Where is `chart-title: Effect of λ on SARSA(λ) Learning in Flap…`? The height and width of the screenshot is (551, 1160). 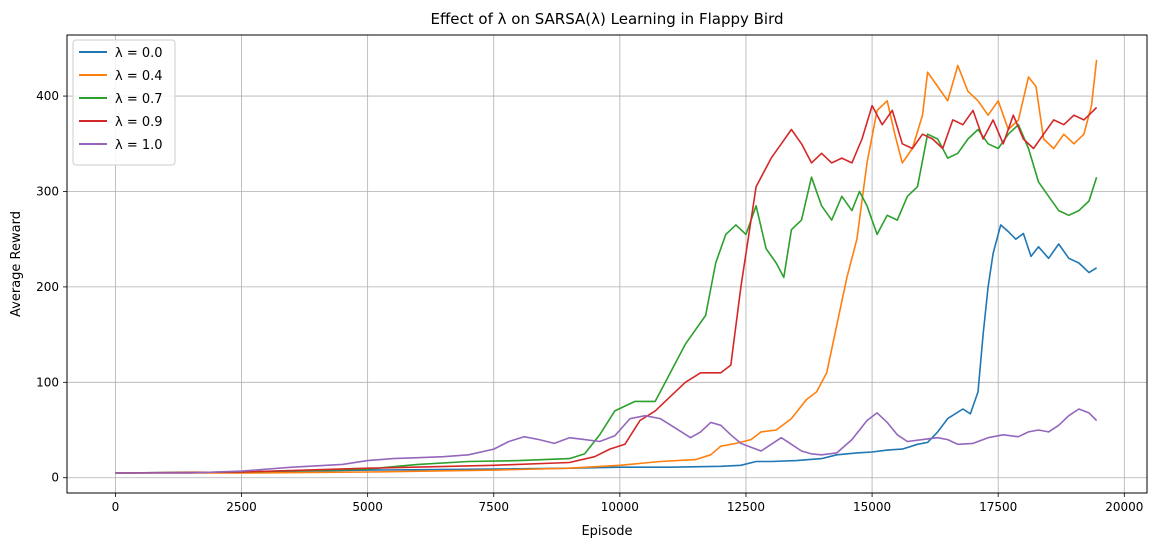 chart-title: Effect of λ on SARSA(λ) Learning in Flap… is located at coordinates (606, 19).